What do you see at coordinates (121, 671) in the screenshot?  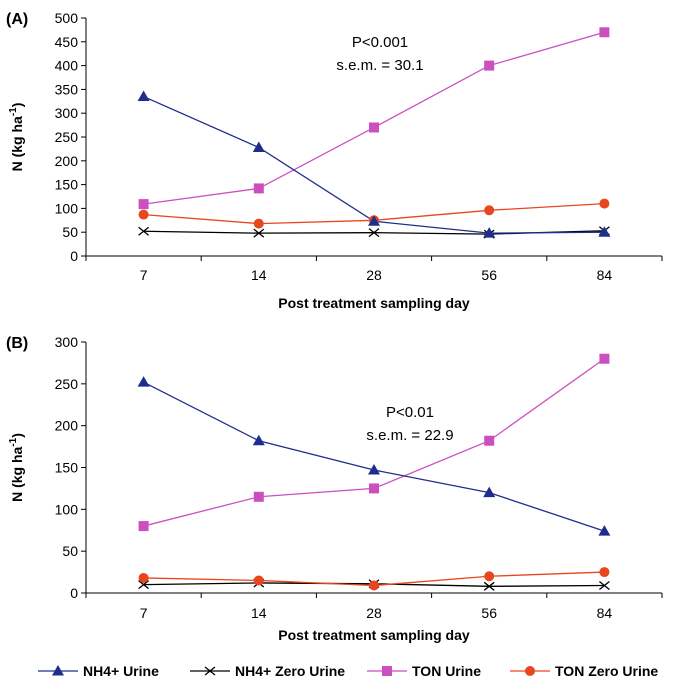 I see `legend-label-nh4-urine: NH4+ Urine` at bounding box center [121, 671].